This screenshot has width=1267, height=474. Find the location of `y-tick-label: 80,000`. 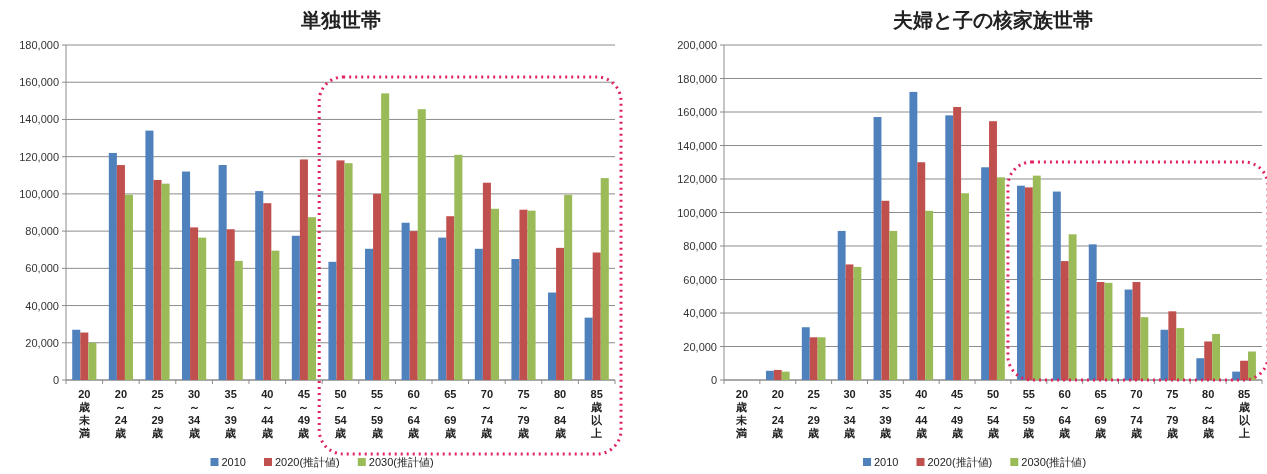

y-tick-label: 80,000 is located at coordinates (700, 246).